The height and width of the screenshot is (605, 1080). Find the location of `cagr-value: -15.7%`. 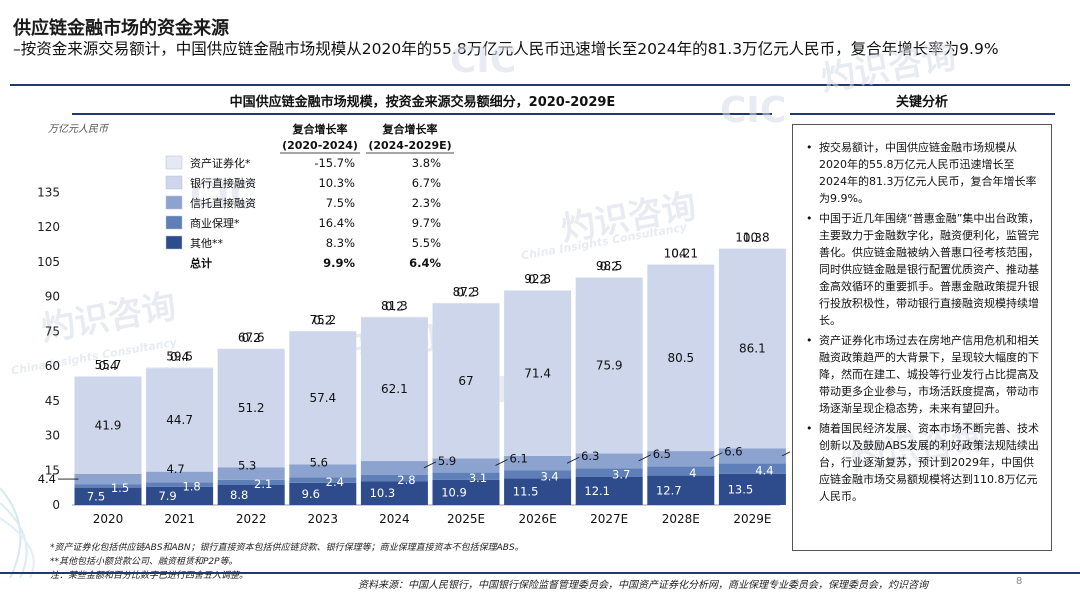

cagr-value: -15.7% is located at coordinates (334, 163).